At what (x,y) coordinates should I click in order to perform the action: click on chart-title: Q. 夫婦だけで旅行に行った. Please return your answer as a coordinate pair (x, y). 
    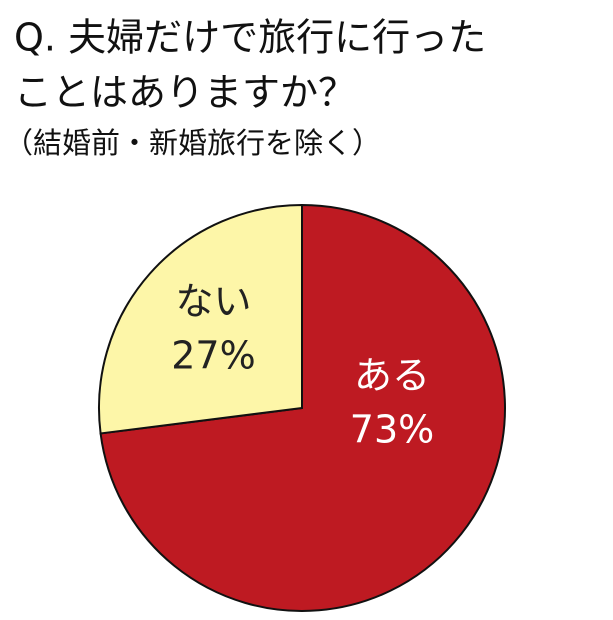
    Looking at the image, I should click on (250, 38).